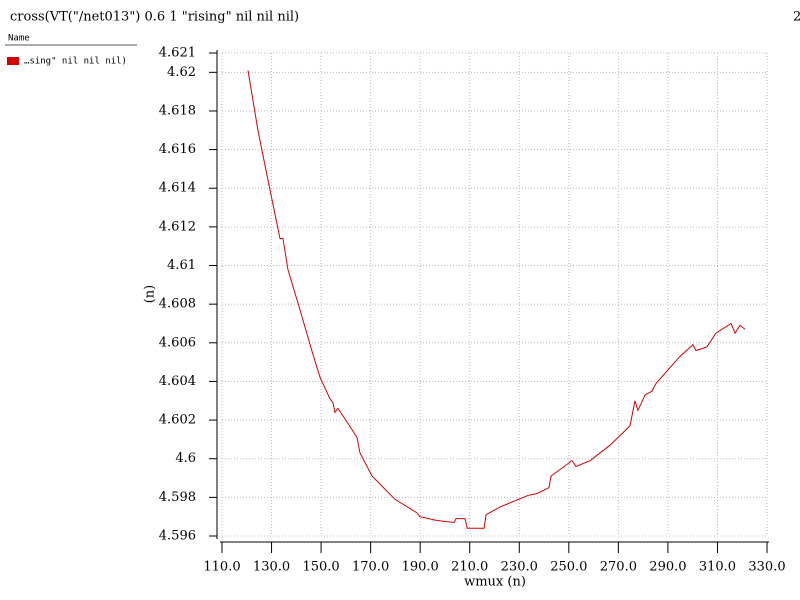  I want to click on x-tick-label: 290.0, so click(667, 567).